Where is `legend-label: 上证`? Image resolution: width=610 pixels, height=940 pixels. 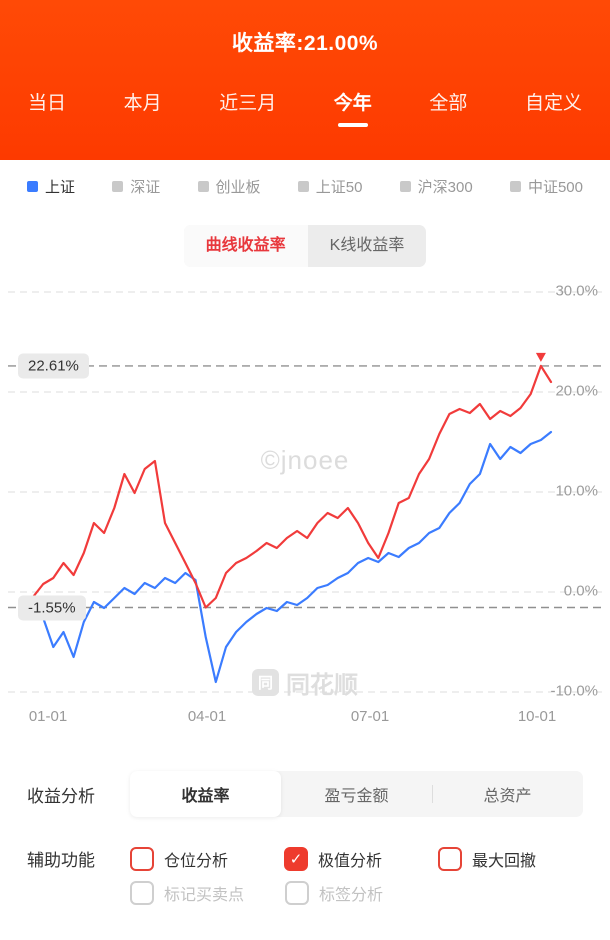
legend-label: 上证 is located at coordinates (60, 187).